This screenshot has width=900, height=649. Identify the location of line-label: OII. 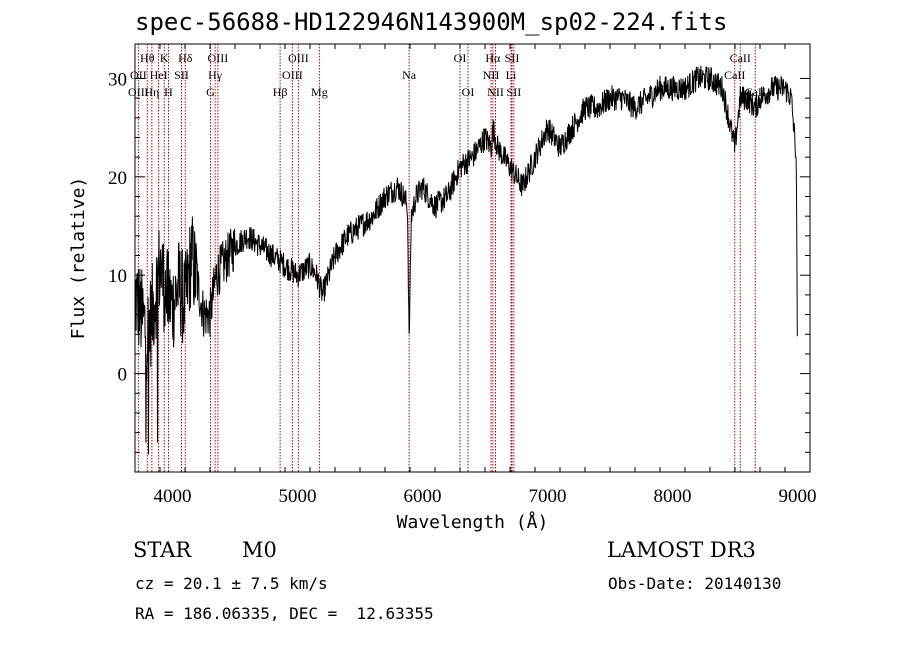
(138, 75).